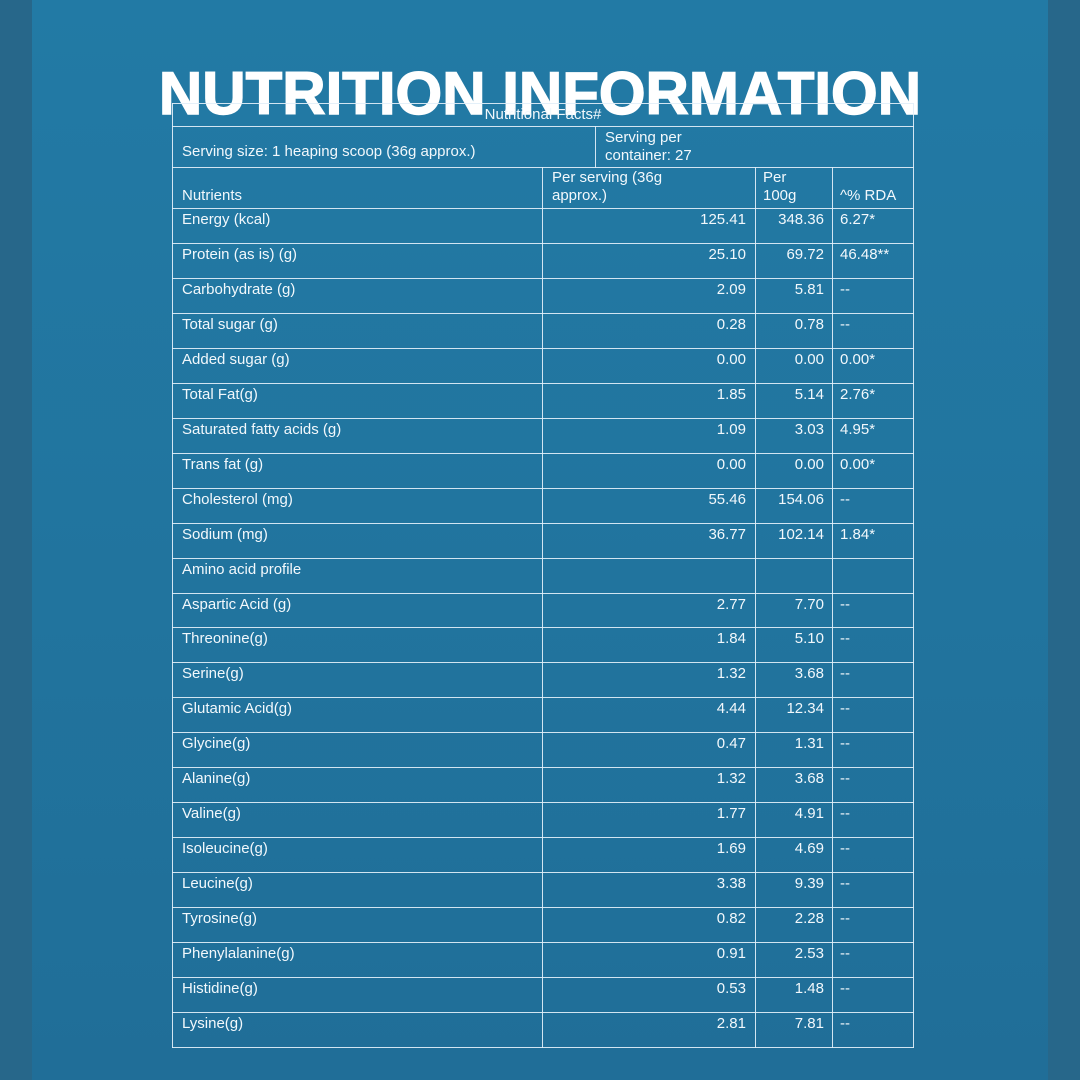 The width and height of the screenshot is (1080, 1080). I want to click on table-row: Glycine(g) 0.47 1.31 --, so click(543, 750).